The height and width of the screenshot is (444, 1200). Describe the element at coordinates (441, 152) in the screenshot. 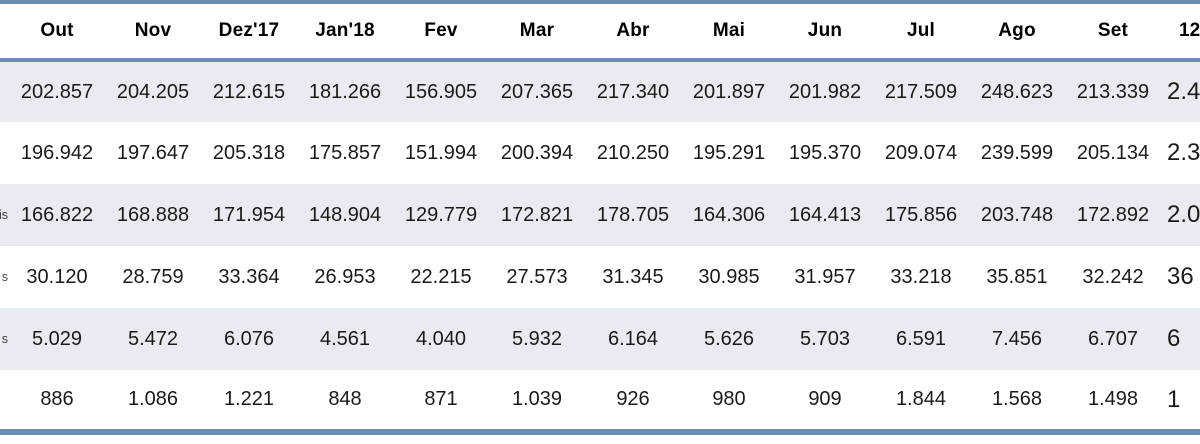

I see `table-cell: 151.994` at that location.